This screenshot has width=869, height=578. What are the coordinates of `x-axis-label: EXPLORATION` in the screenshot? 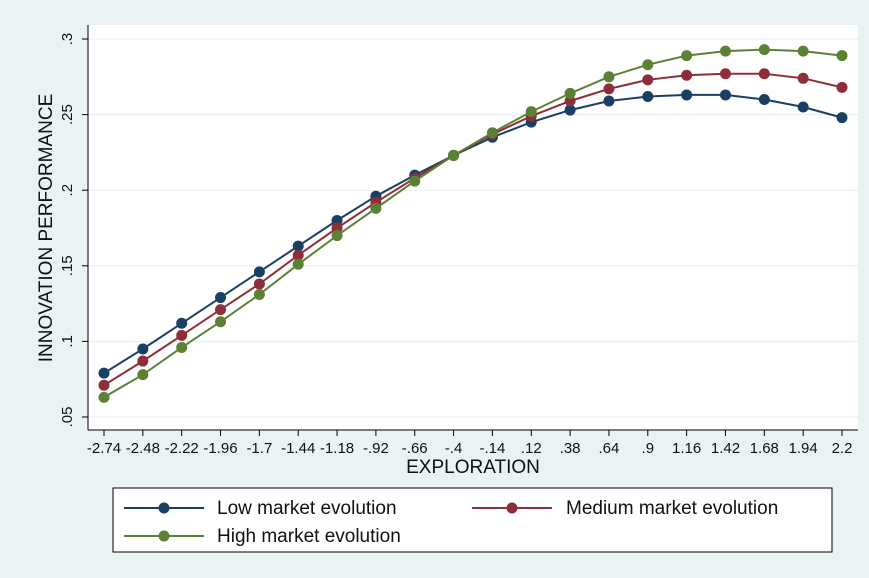 It's located at (473, 467).